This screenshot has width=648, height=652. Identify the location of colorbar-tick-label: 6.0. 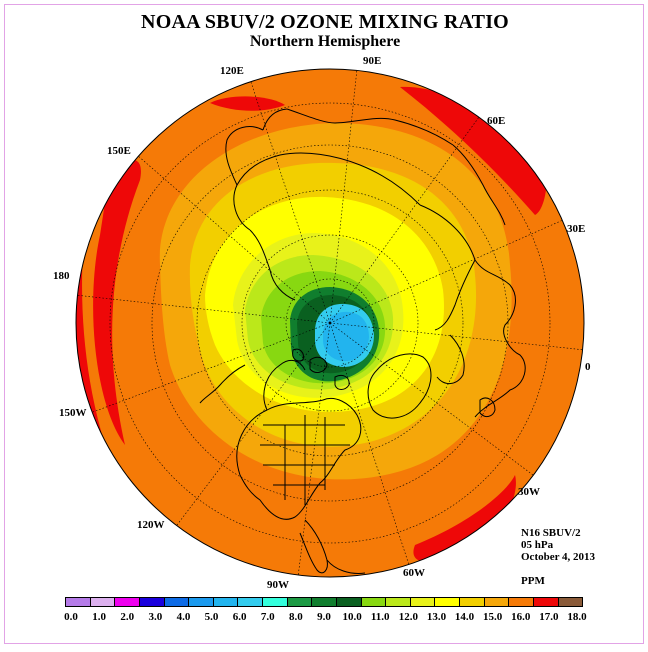
(239, 617).